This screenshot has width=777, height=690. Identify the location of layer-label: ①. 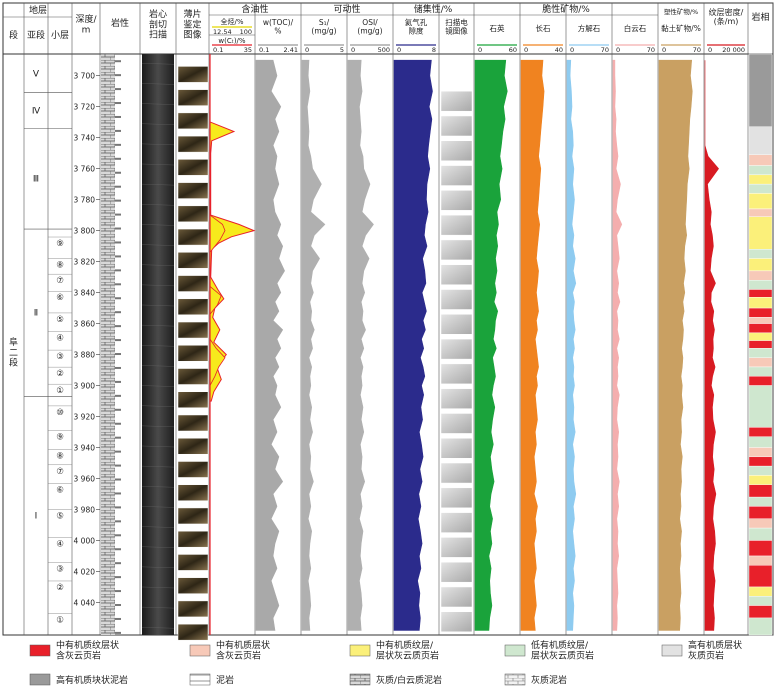
(60, 391).